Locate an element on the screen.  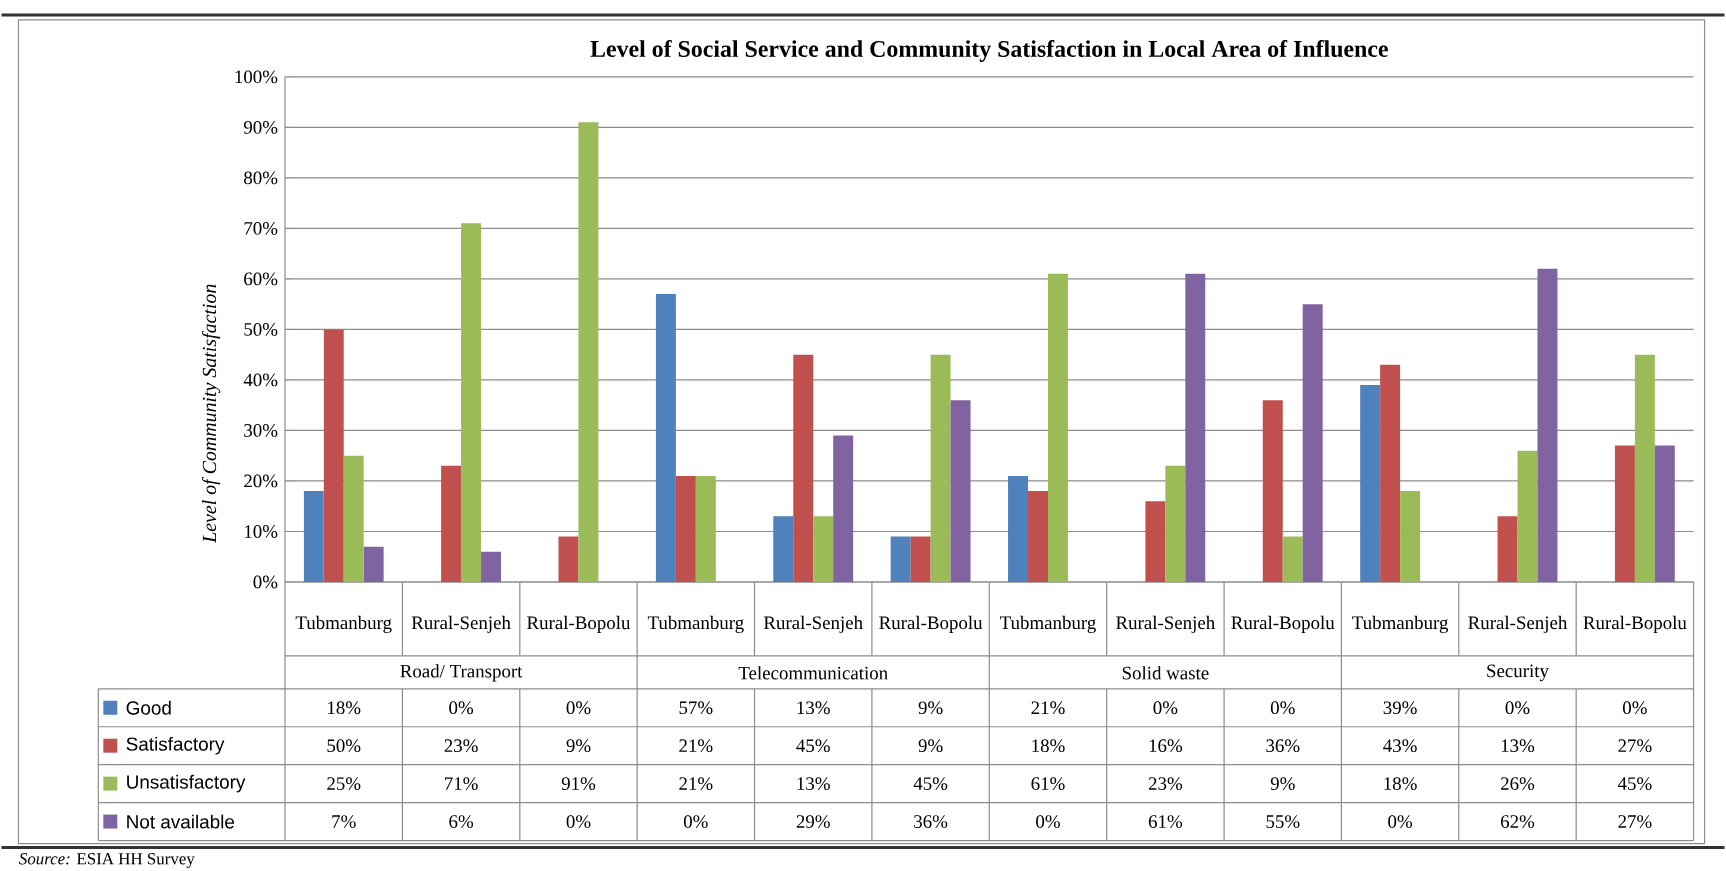
y-tick-label: 100% is located at coordinates (256, 77).